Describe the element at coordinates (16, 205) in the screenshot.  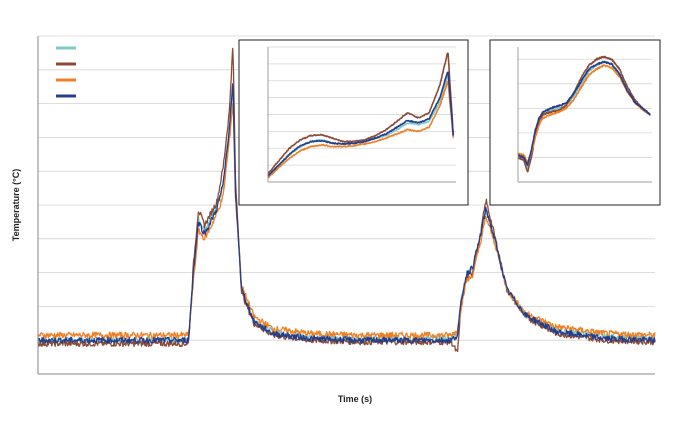
I see `y-axis-label: Temperature (°C)` at that location.